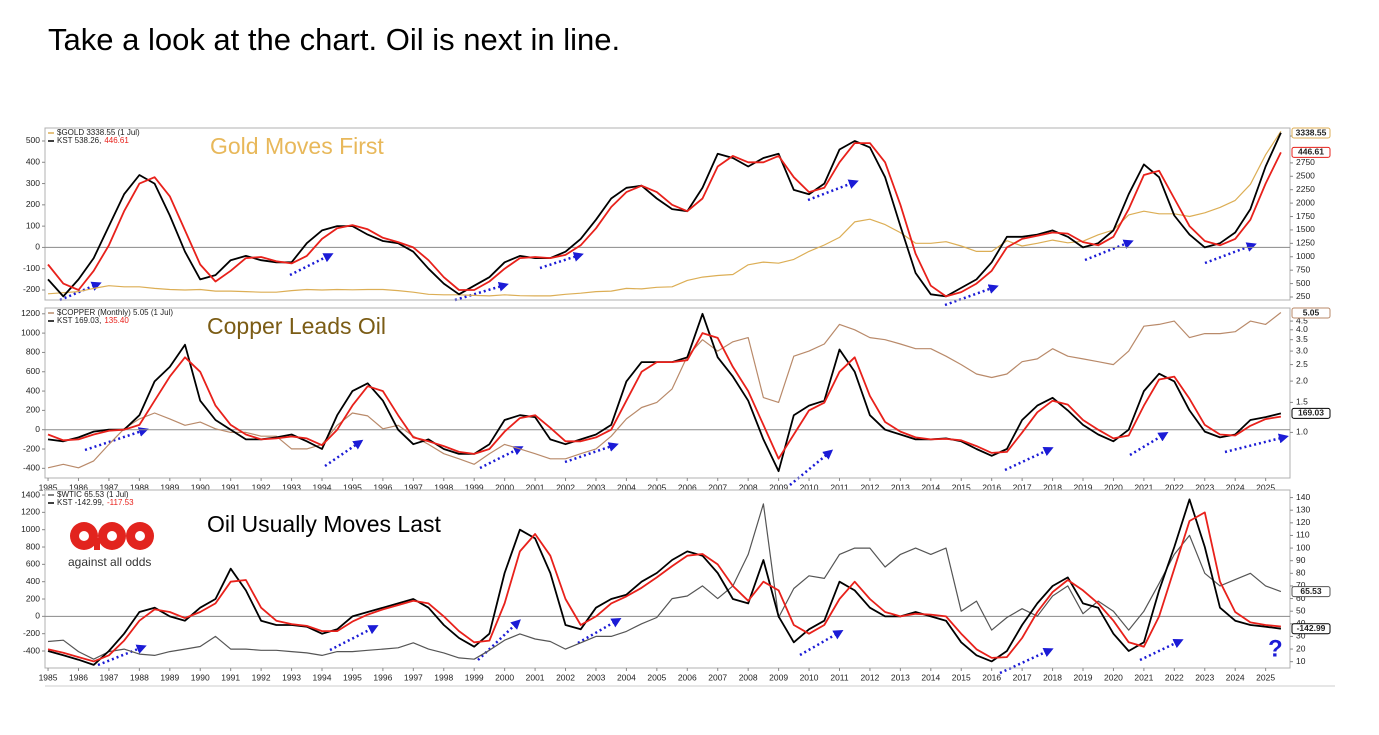  I want to click on y2-tick-label: 50, so click(1301, 610).